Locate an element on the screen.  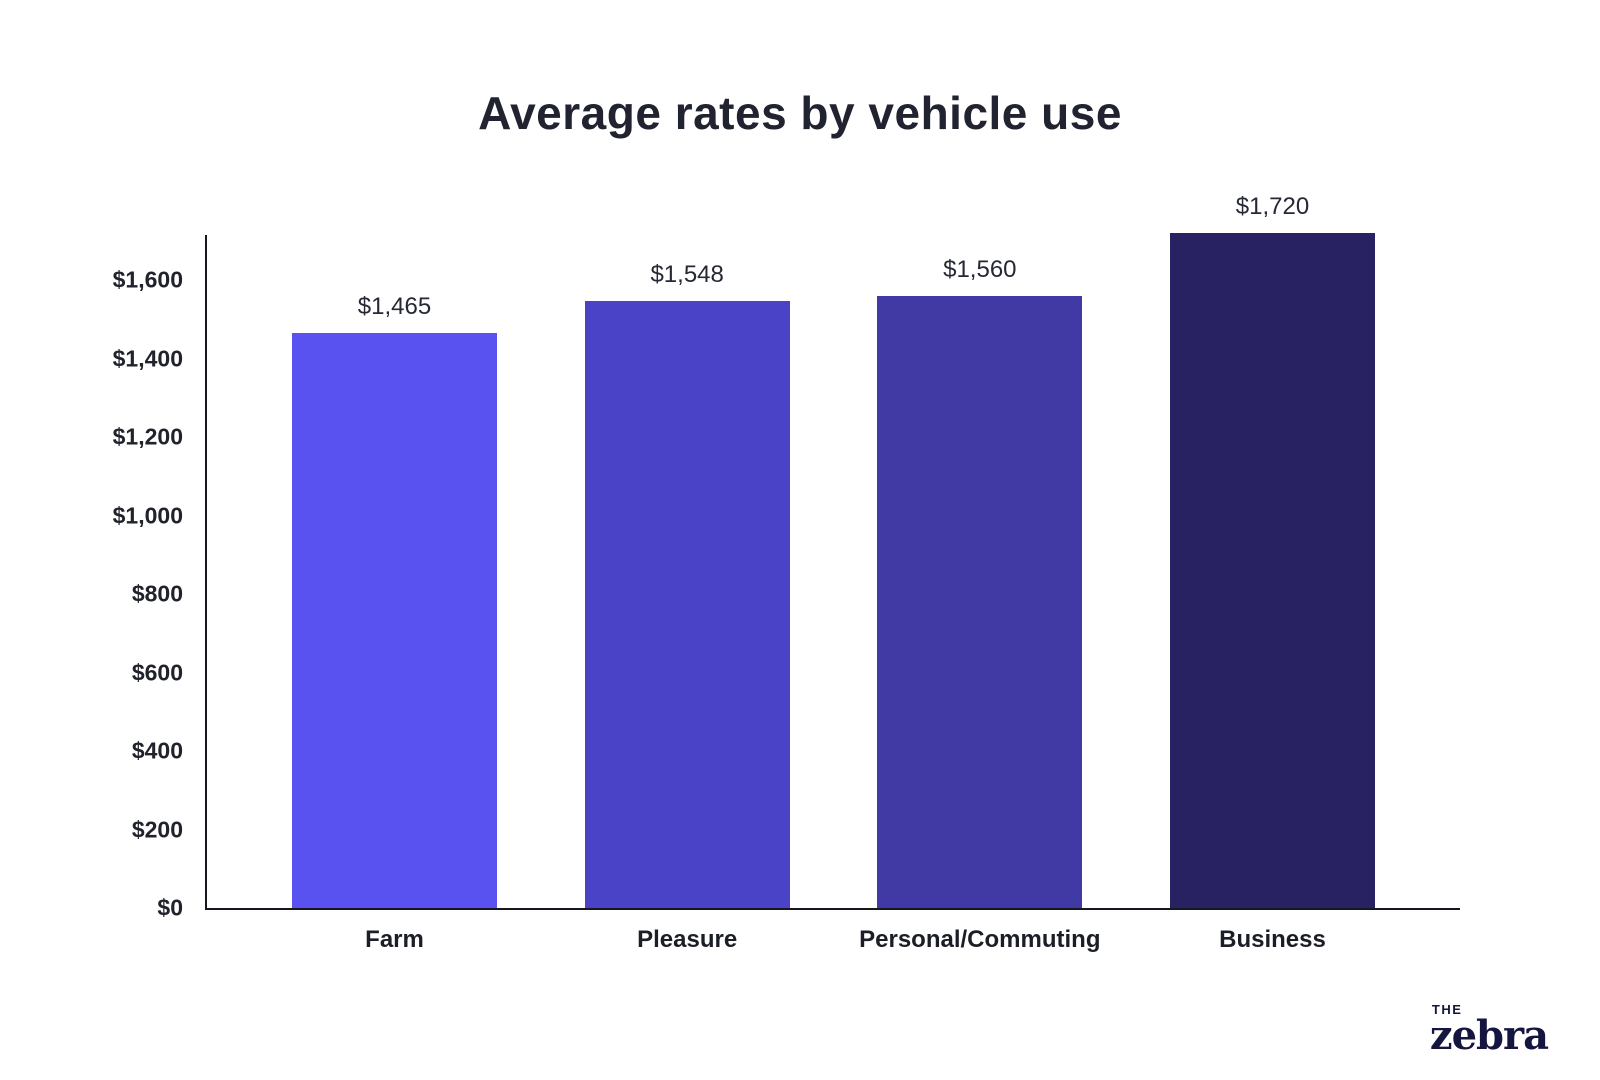
bar-category-label: Pleasure is located at coordinates (687, 939).